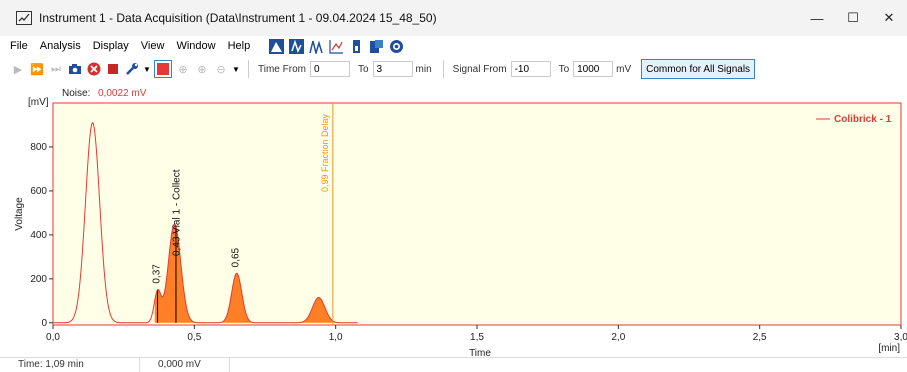 The image size is (907, 372). Describe the element at coordinates (480, 352) in the screenshot. I see `x-axis-title: Time` at that location.